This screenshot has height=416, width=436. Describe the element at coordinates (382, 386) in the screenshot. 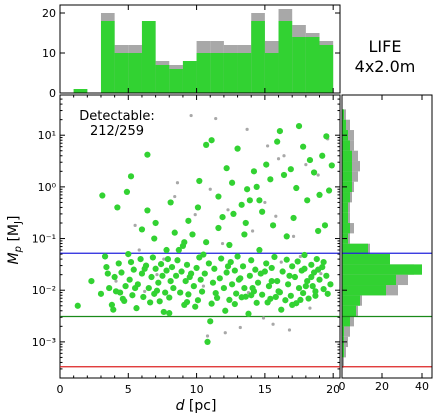

I see `right-hist-x-tick-label: 20` at that location.